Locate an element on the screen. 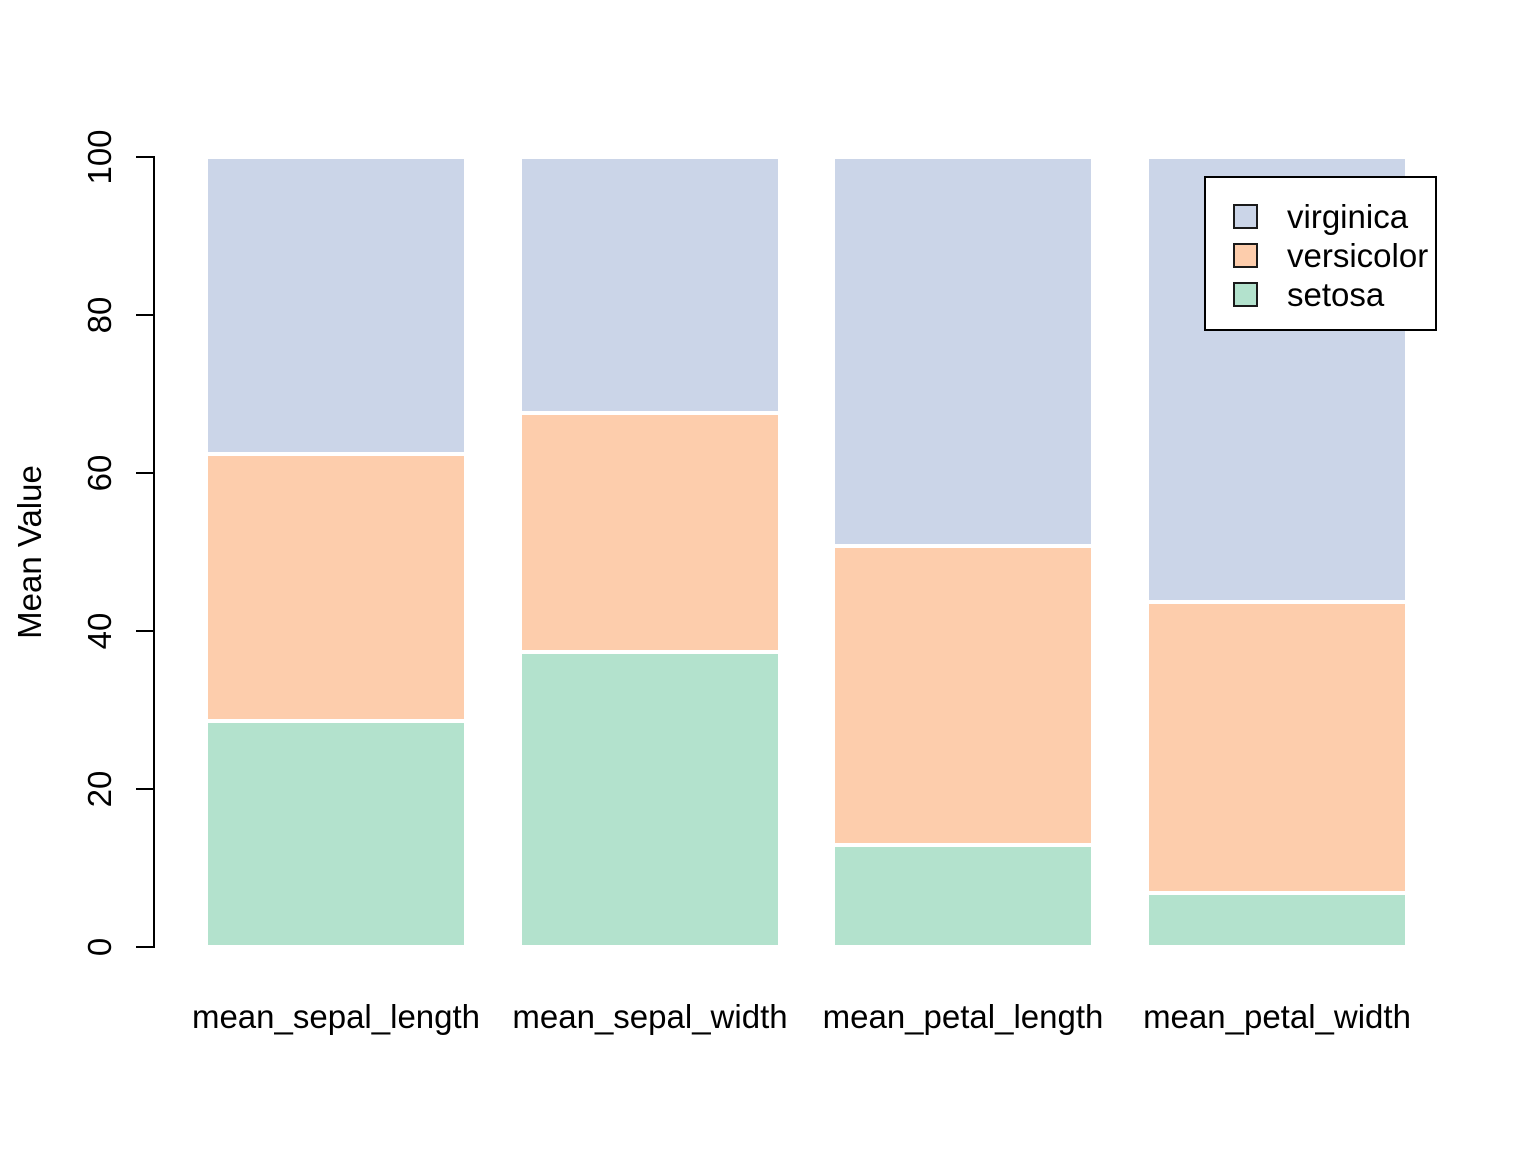  legend: virginica versicolor setosa is located at coordinates (1320, 253).